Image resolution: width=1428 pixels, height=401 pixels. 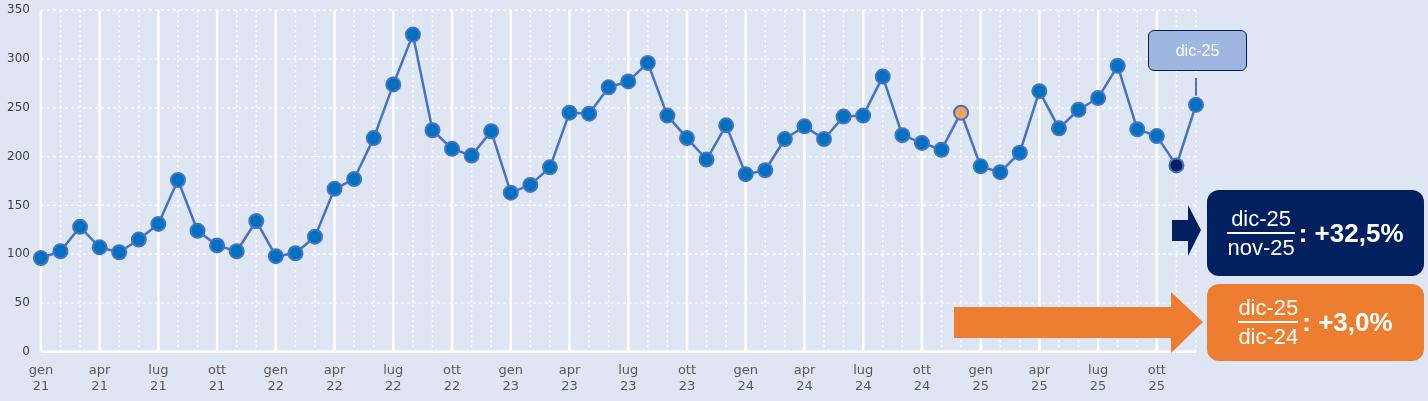 What do you see at coordinates (1347, 322) in the screenshot?
I see `text: : +3,0%` at bounding box center [1347, 322].